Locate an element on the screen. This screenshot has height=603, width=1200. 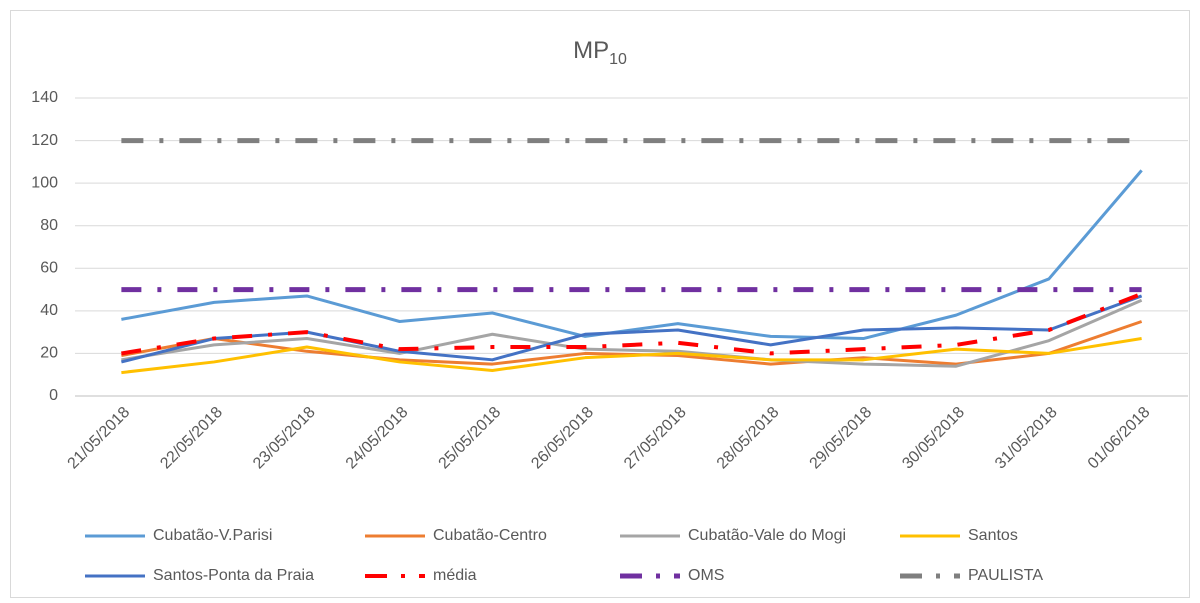
legend-label: média is located at coordinates (455, 575).